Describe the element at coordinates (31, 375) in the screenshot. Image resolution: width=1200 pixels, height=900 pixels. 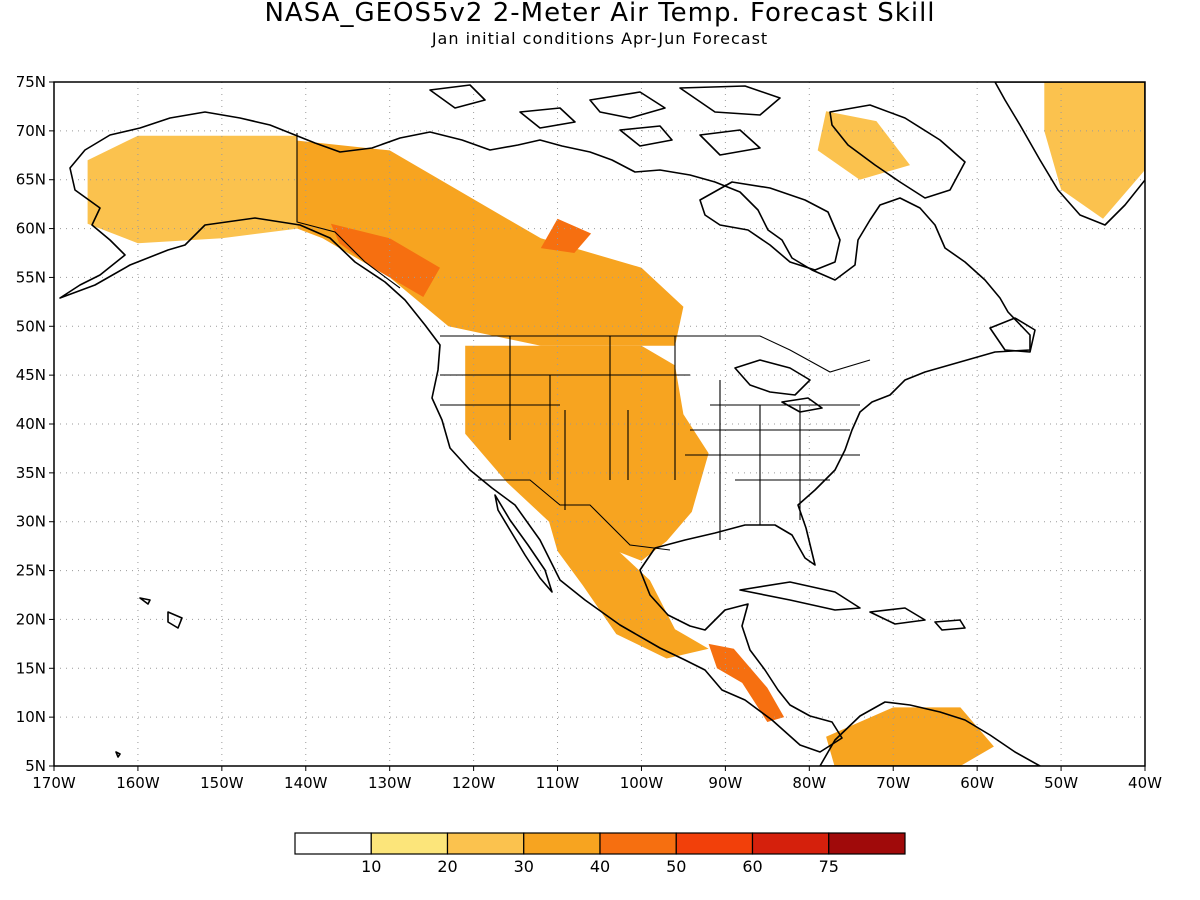
I see `lat-tick-label: 45N` at that location.